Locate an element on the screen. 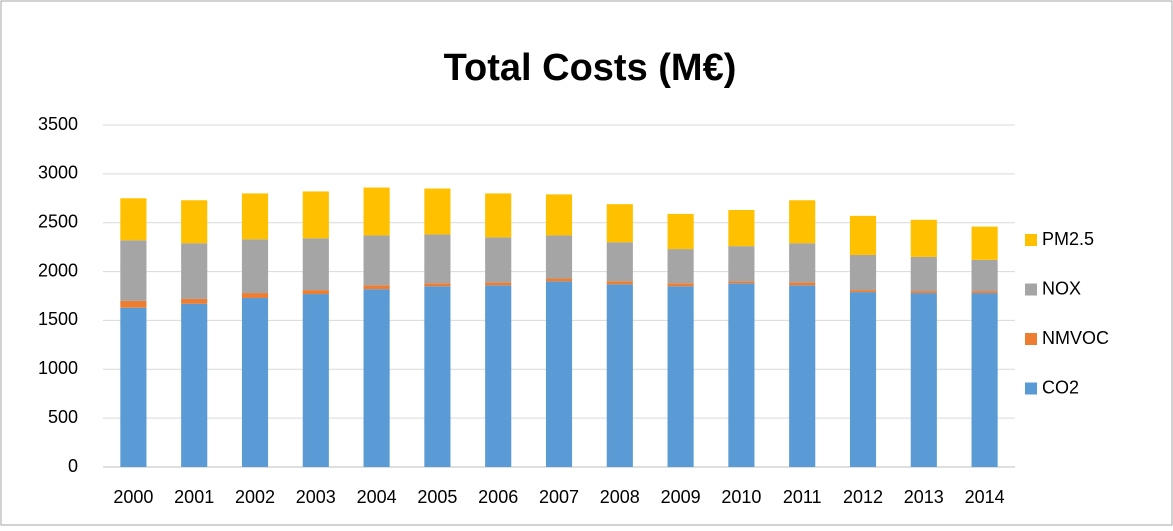  x-tick-label: 2000 is located at coordinates (133, 497).